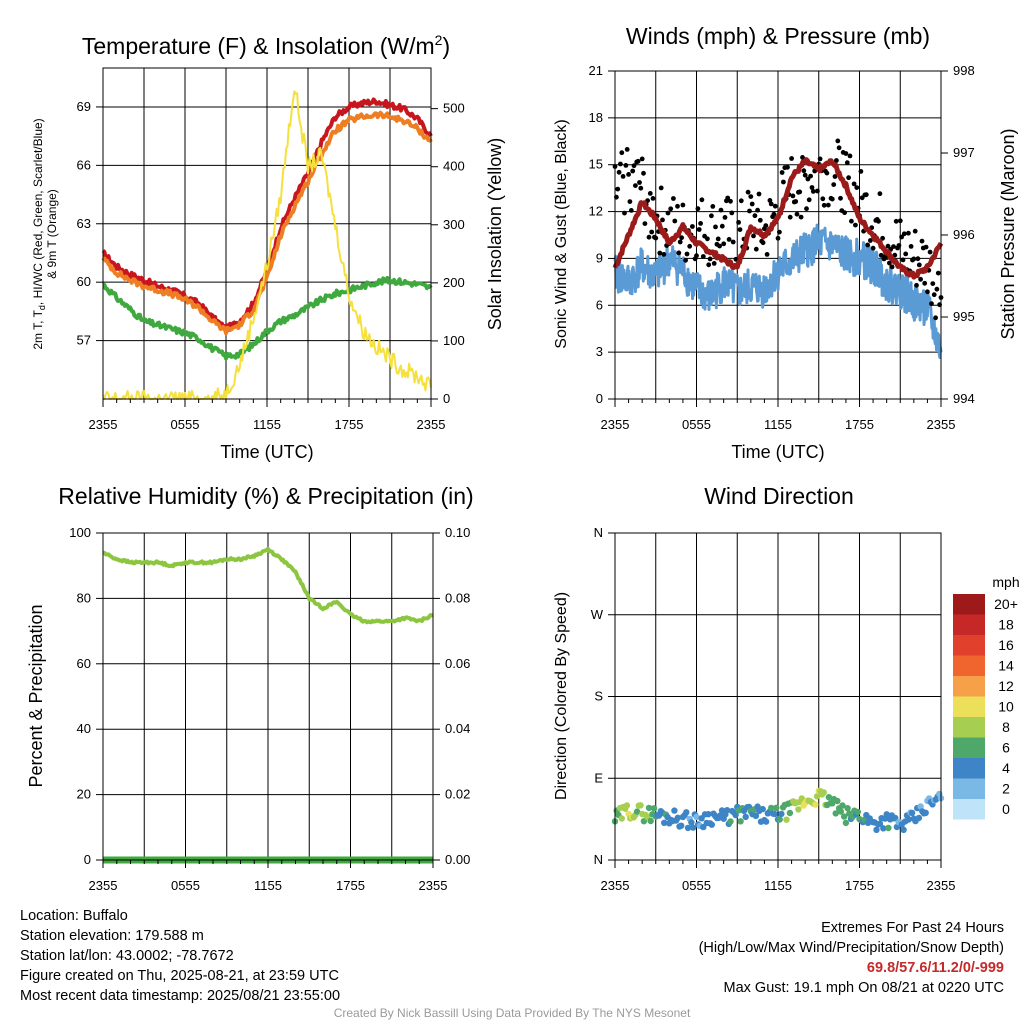  I want to click on wind-x-tick-label: 0555, so click(696, 424).